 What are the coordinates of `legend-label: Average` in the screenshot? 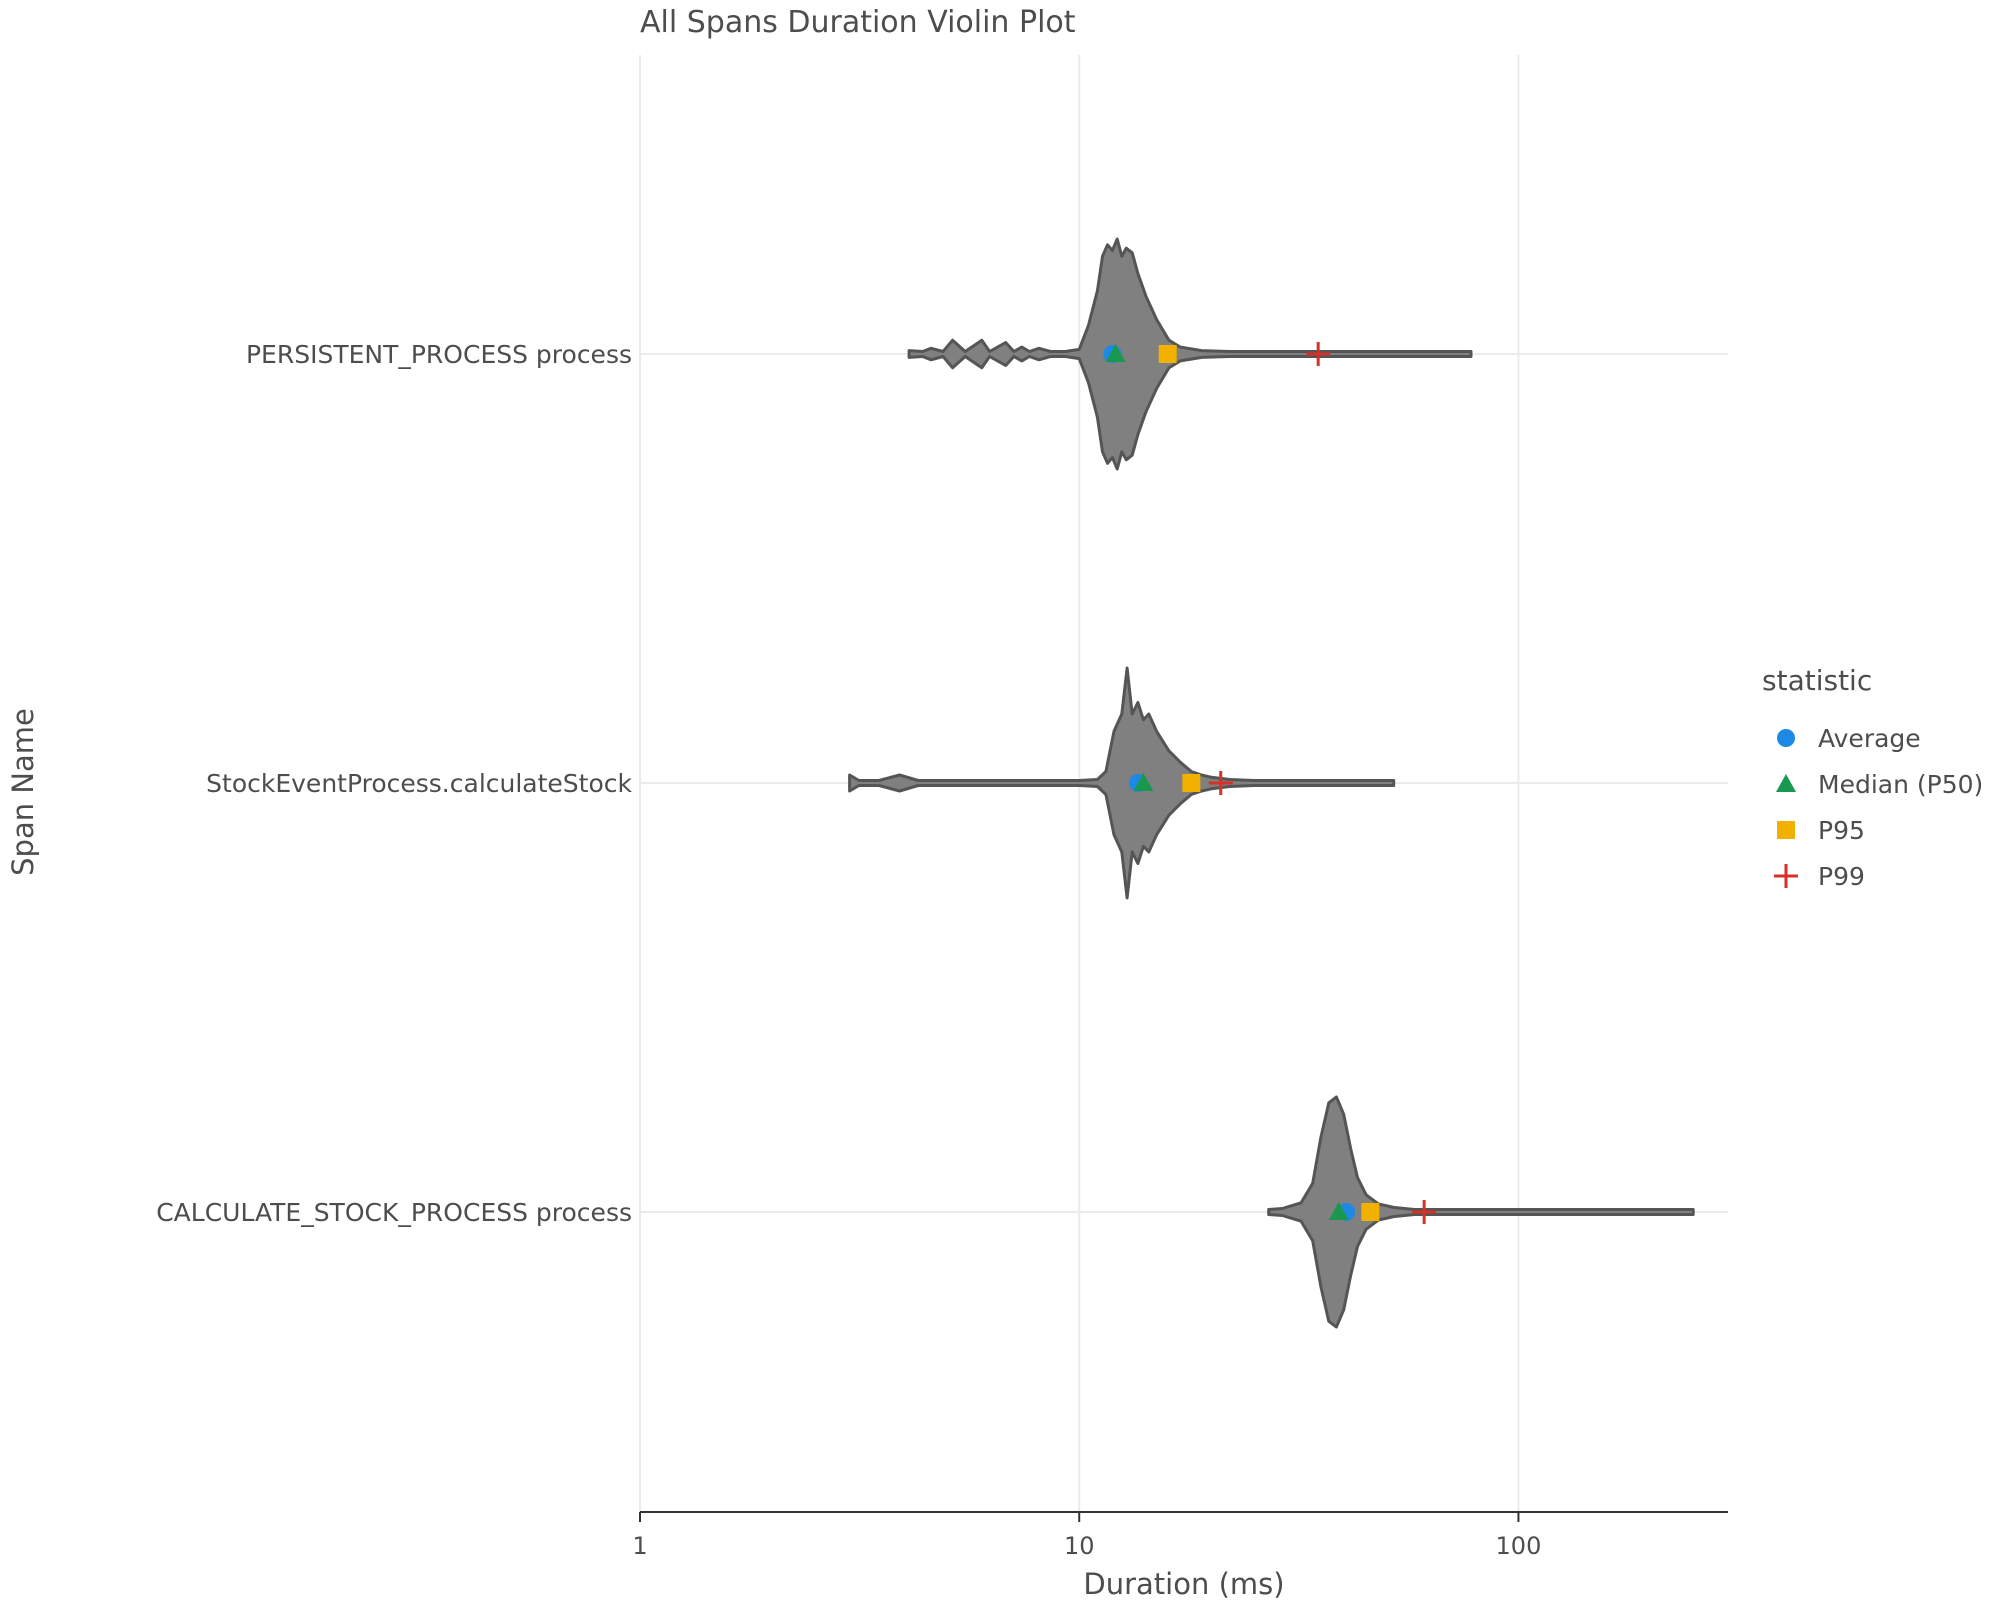 It's located at (1869, 738).